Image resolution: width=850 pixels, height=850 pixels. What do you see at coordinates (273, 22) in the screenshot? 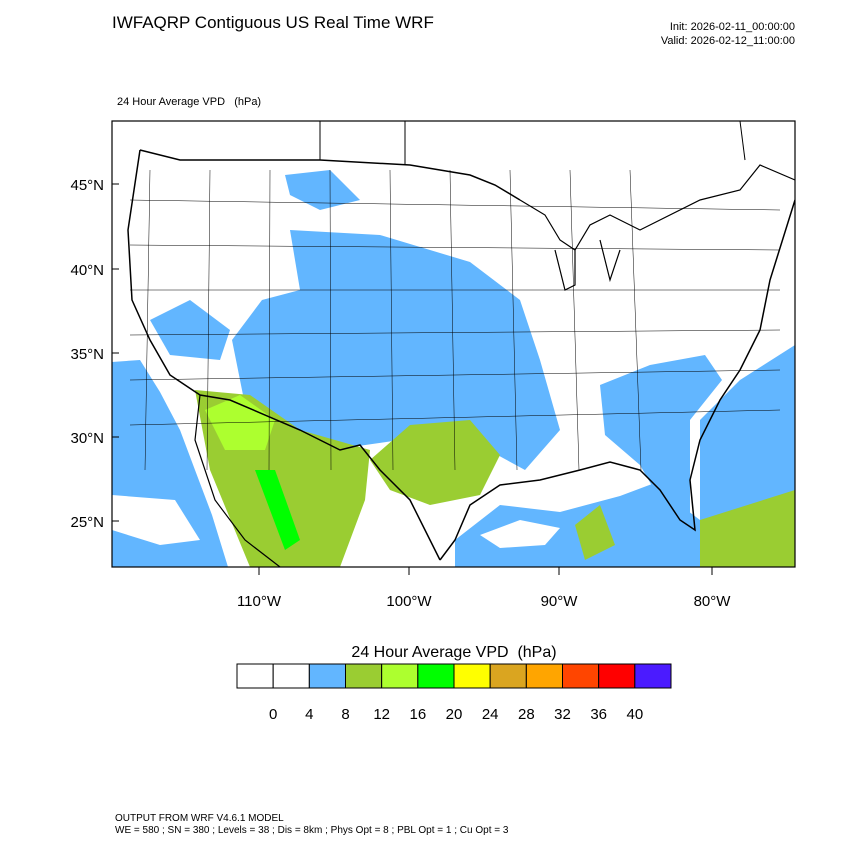
I see `title: IWFAQRP Contiguous US Real Time WRF` at bounding box center [273, 22].